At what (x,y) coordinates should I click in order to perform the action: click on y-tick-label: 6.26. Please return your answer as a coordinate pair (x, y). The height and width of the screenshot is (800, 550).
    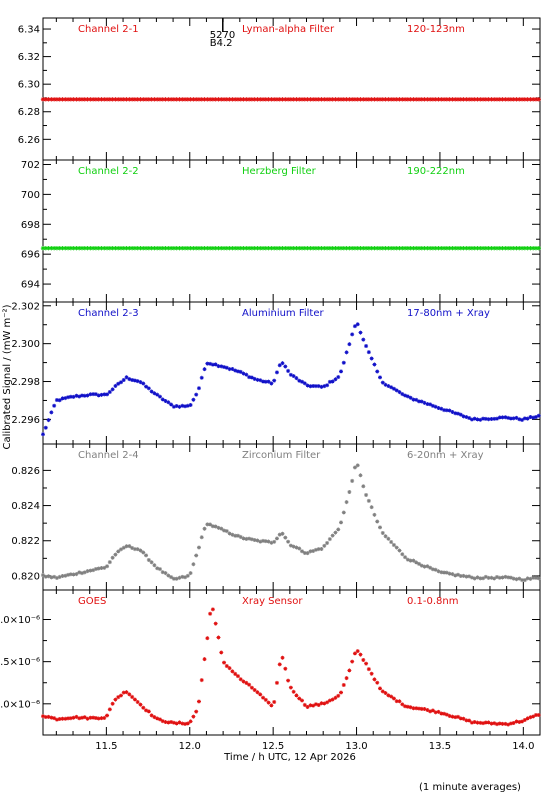
    Looking at the image, I should click on (29, 140).